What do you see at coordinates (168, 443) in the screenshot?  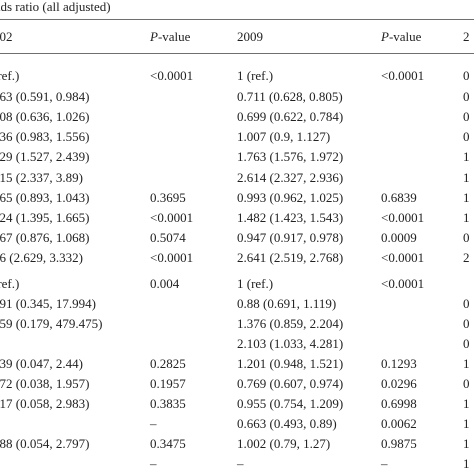 I see `cell-p-value-2002: 0.3475` at bounding box center [168, 443].